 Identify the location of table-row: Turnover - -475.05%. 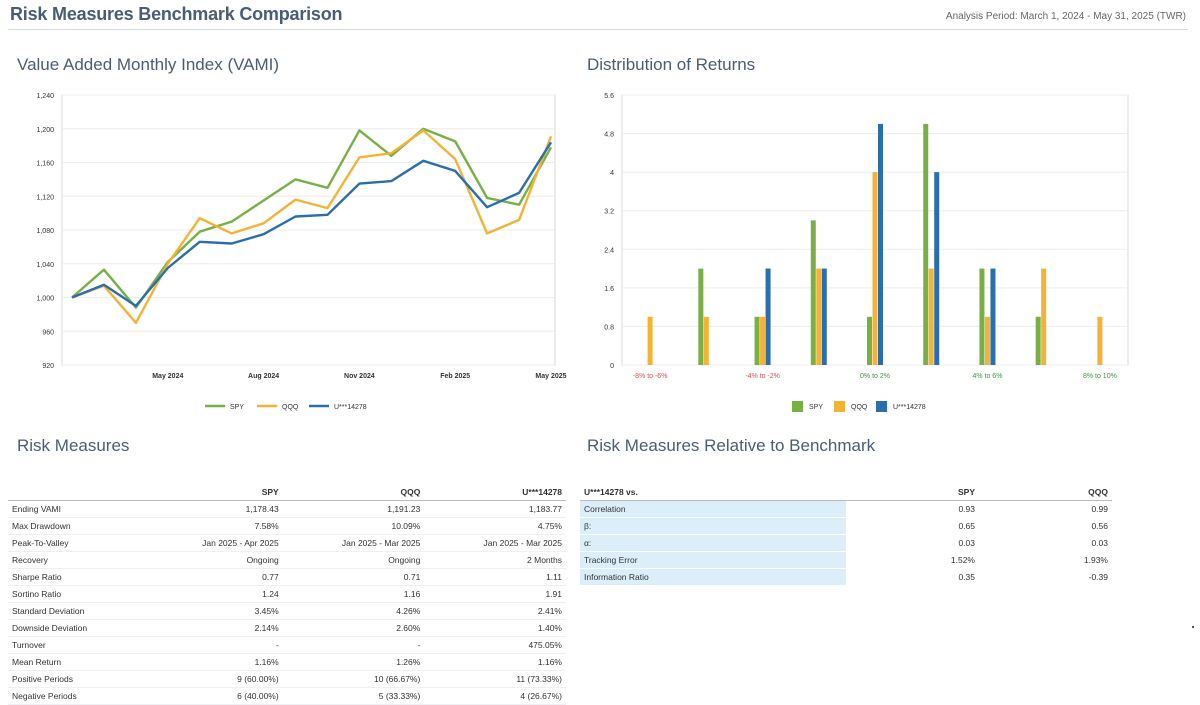
(287, 645).